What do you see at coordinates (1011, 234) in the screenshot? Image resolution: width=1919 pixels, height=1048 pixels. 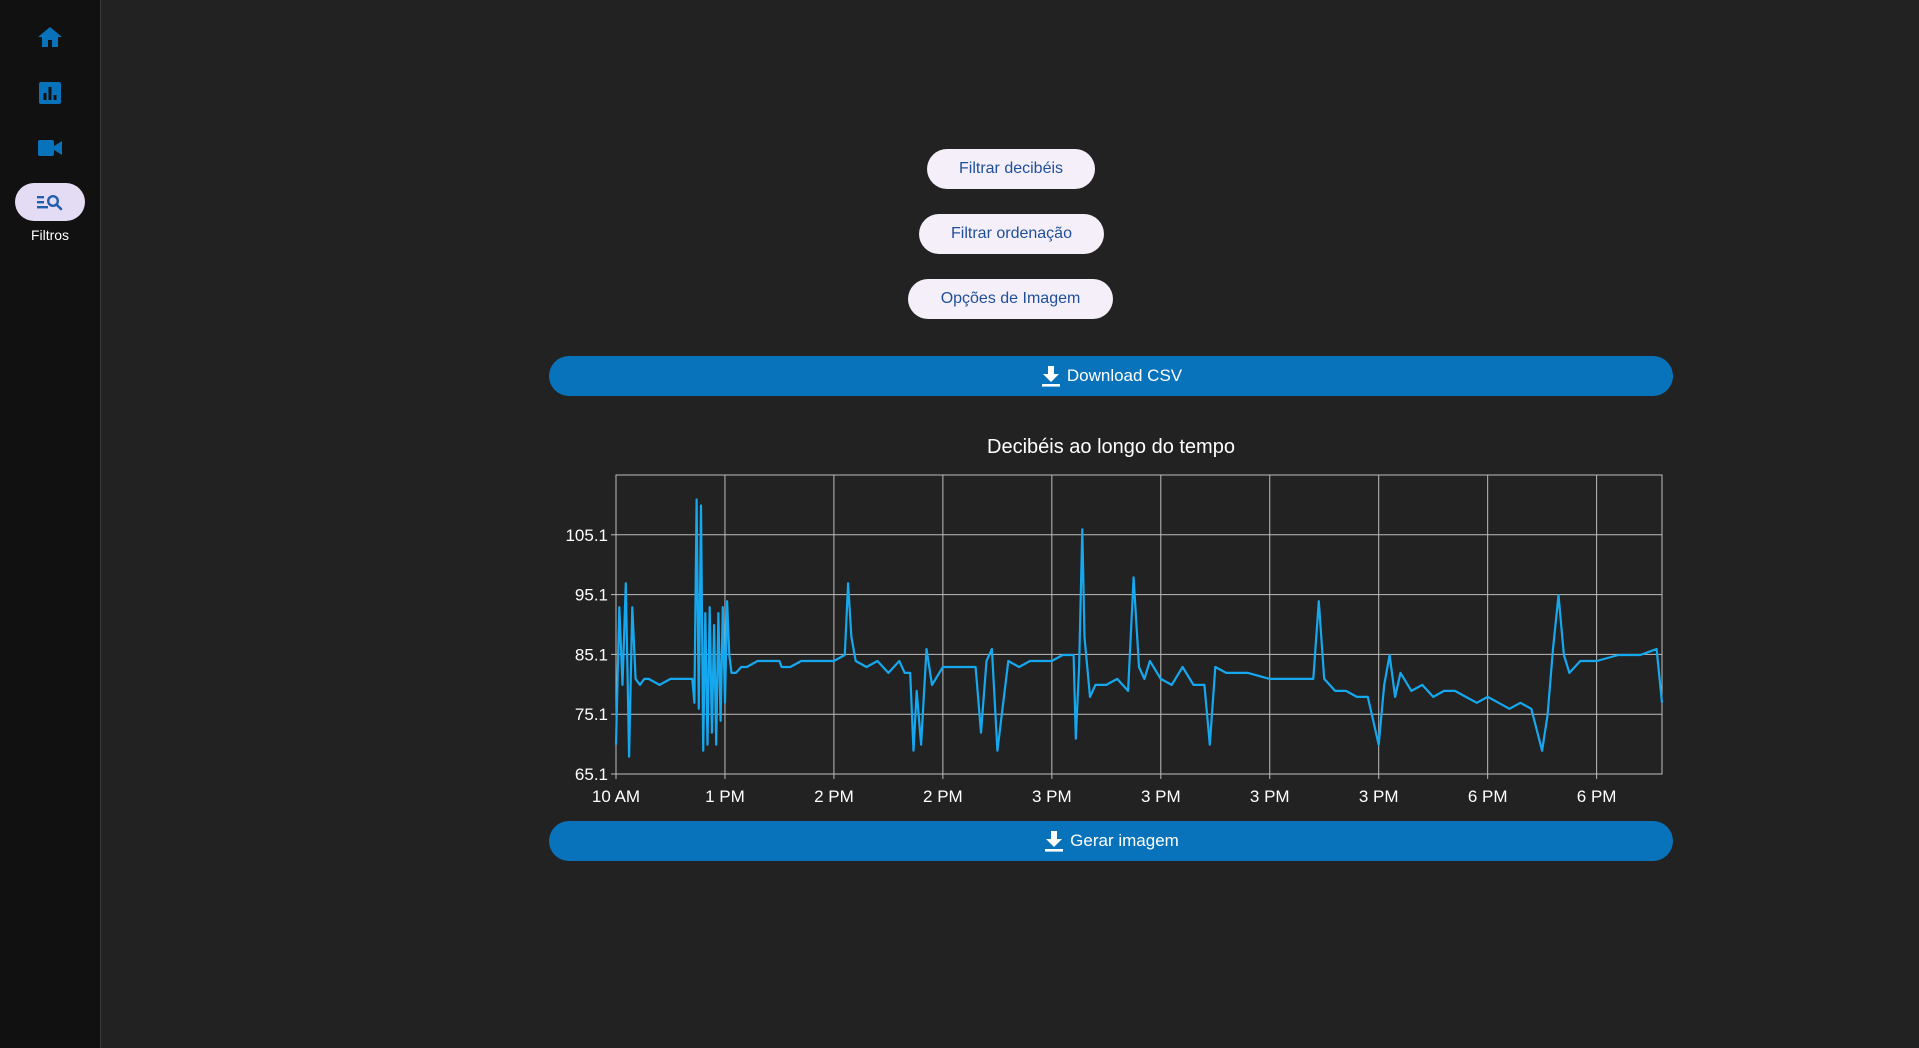 I see `filter-order-button: Filtrar ordenação` at bounding box center [1011, 234].